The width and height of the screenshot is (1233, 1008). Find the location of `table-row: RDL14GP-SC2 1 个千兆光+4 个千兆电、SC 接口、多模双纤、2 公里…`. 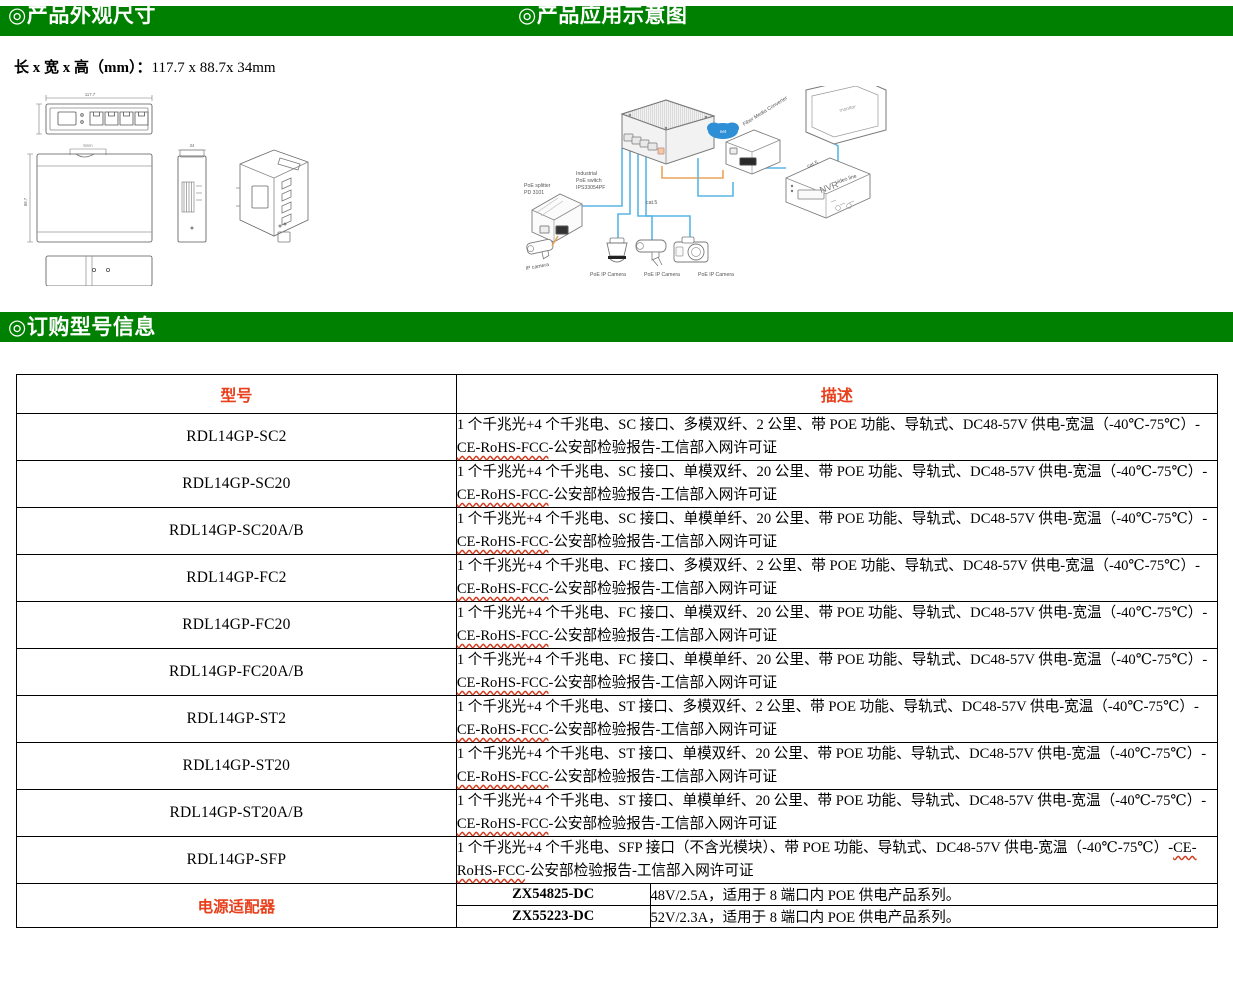

table-row: RDL14GP-SC2 1 个千兆光+4 个千兆电、SC 接口、多模双纤、2 公里… is located at coordinates (617, 437).